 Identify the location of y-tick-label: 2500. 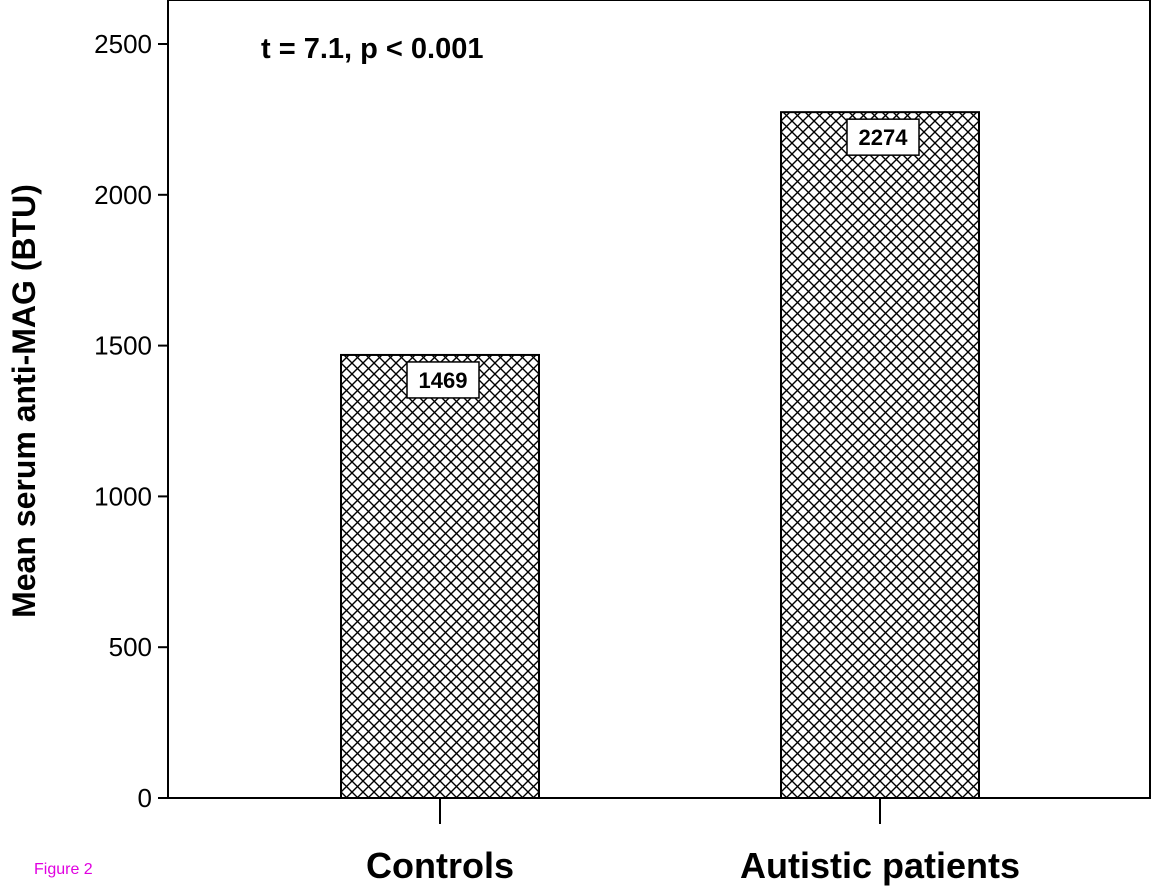
(123, 44).